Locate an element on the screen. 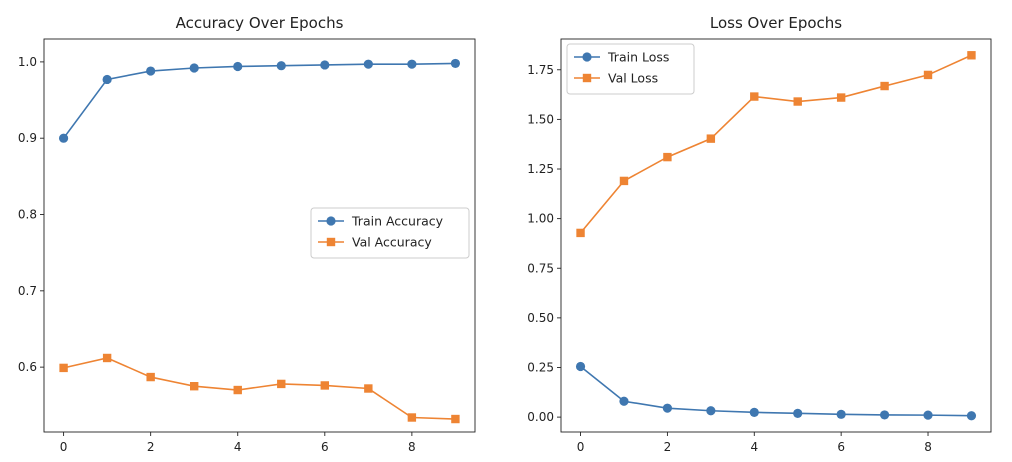 The image size is (1012, 462). legend-box is located at coordinates (390, 233).